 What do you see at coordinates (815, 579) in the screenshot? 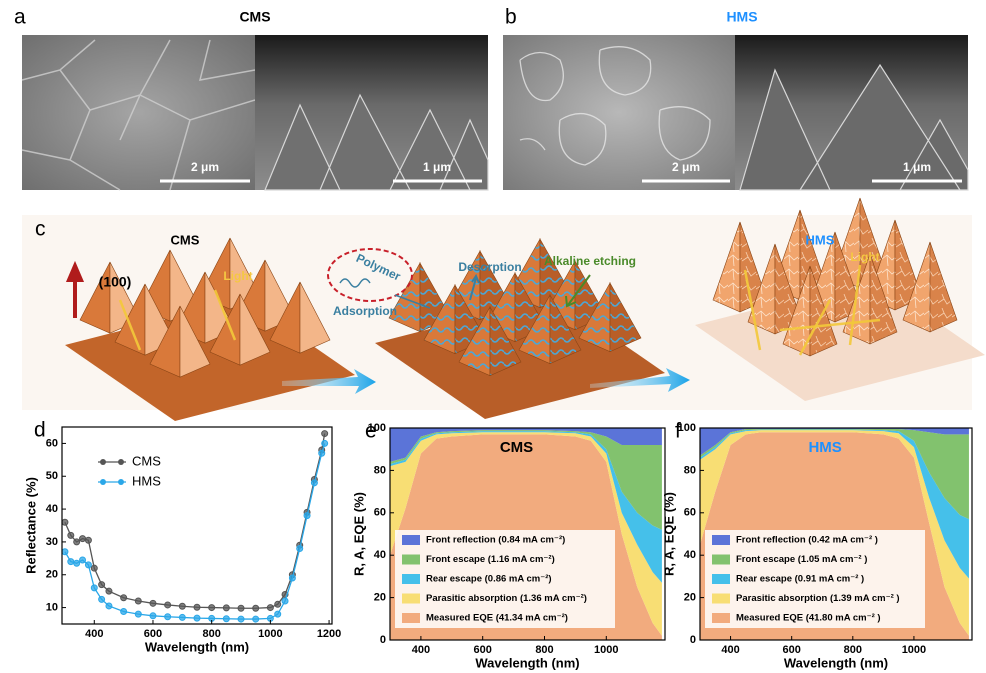
I see `legend-box` at bounding box center [815, 579].